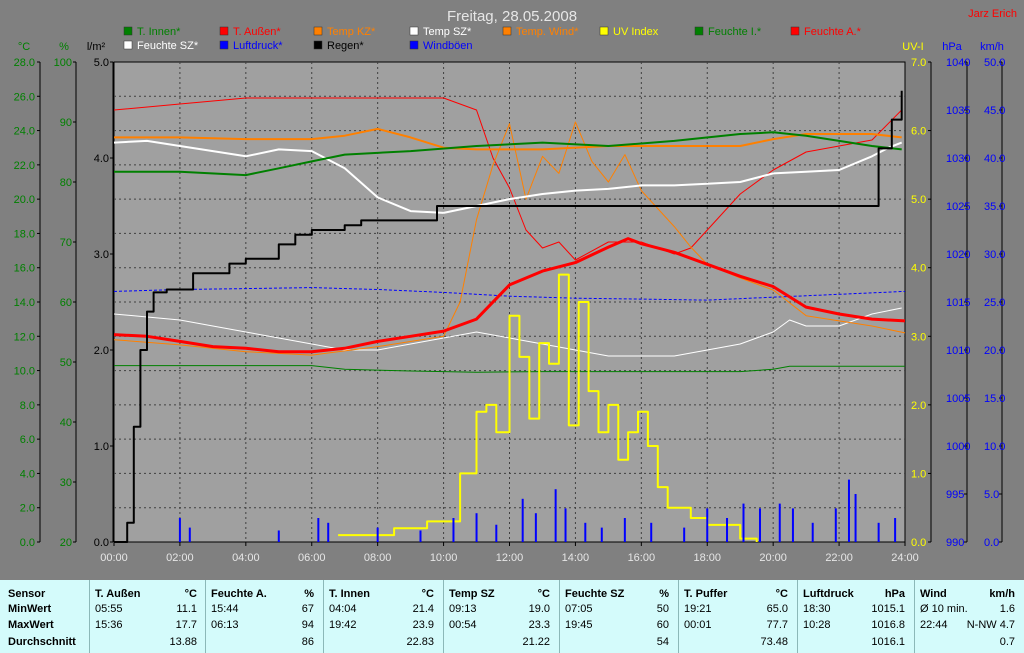  What do you see at coordinates (225, 625) in the screenshot?
I see `stats-max-time: 06:13` at bounding box center [225, 625].